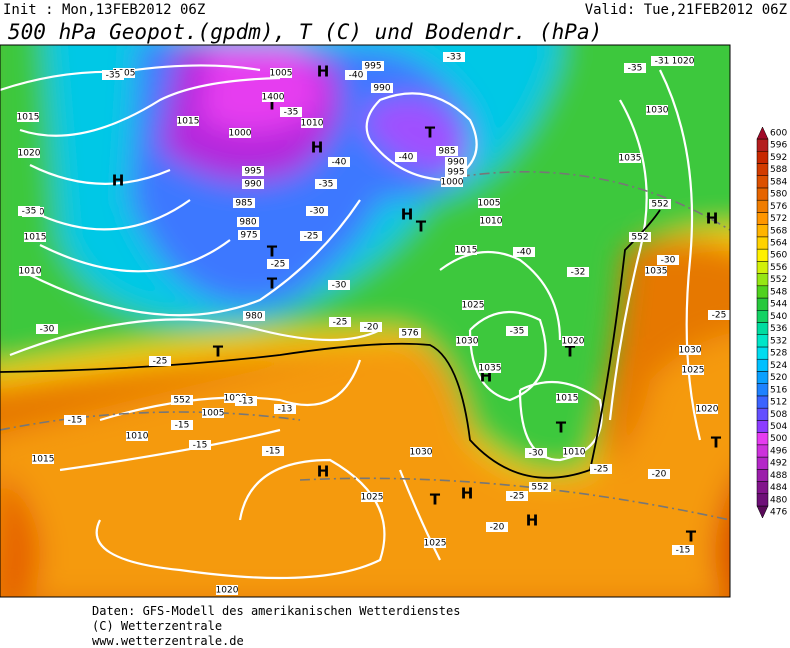 Image resolution: width=790 pixels, height=648 pixels. Describe the element at coordinates (778, 146) in the screenshot. I see `colorbar-label: 596` at that location.